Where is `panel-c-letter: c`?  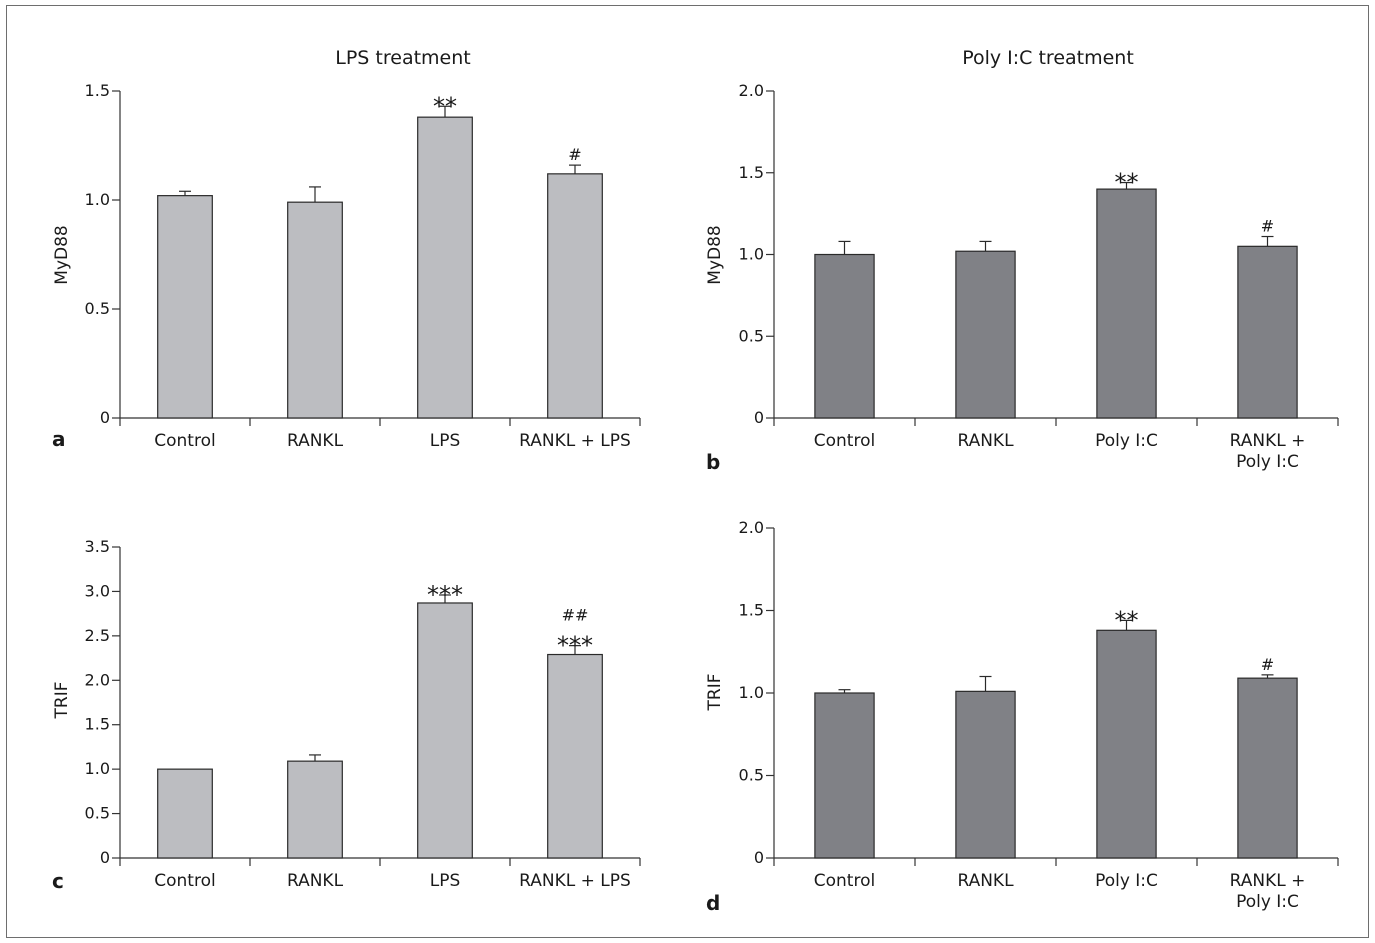 panel-c-letter: c is located at coordinates (58, 881).